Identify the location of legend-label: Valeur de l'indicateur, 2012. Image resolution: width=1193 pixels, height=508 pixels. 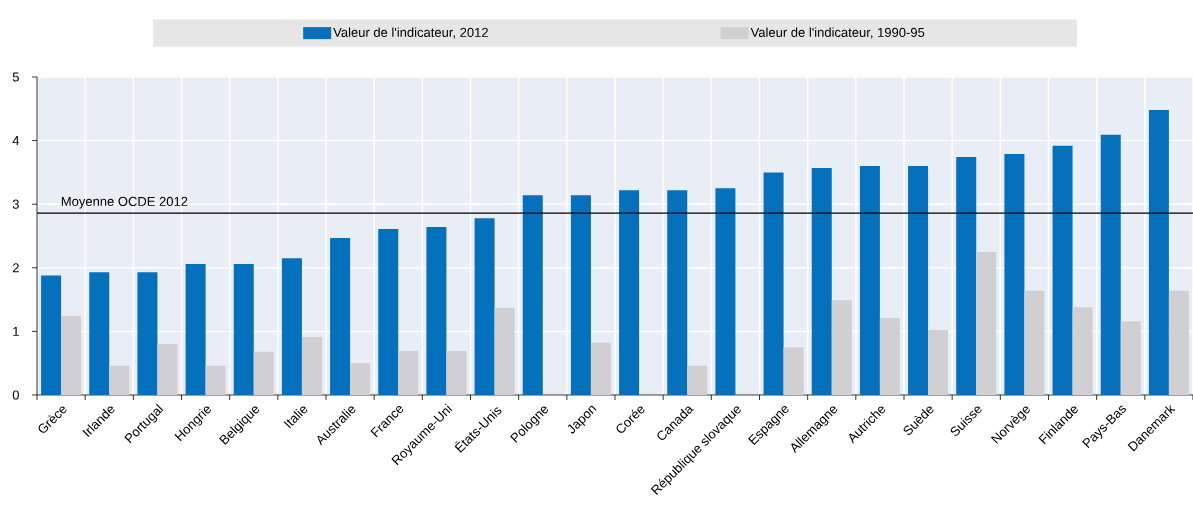
(410, 33).